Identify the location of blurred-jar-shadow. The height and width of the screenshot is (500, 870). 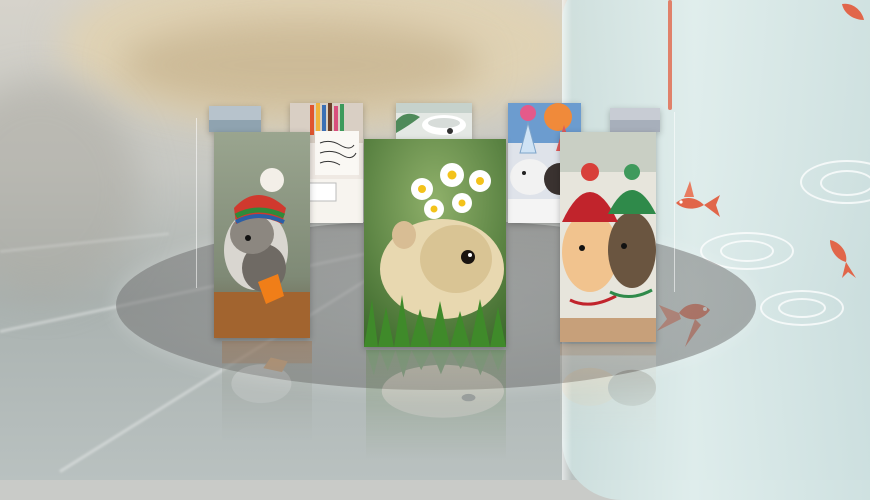
(300, 65).